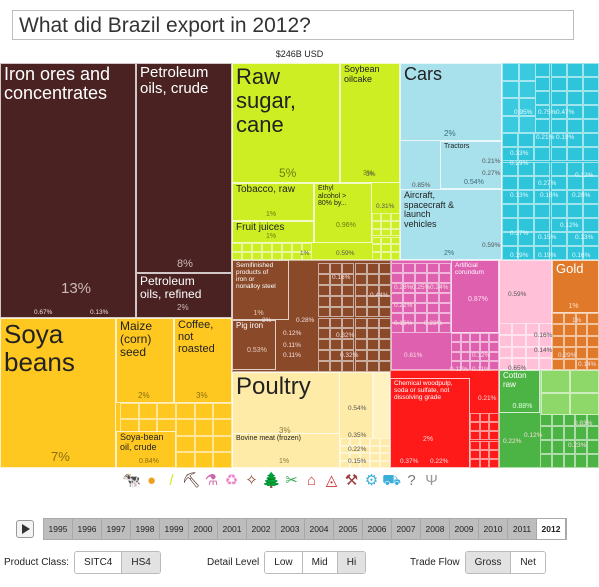  What do you see at coordinates (286, 123) in the screenshot?
I see `tile-sugar: Raw sugar, cane 5%` at bounding box center [286, 123].